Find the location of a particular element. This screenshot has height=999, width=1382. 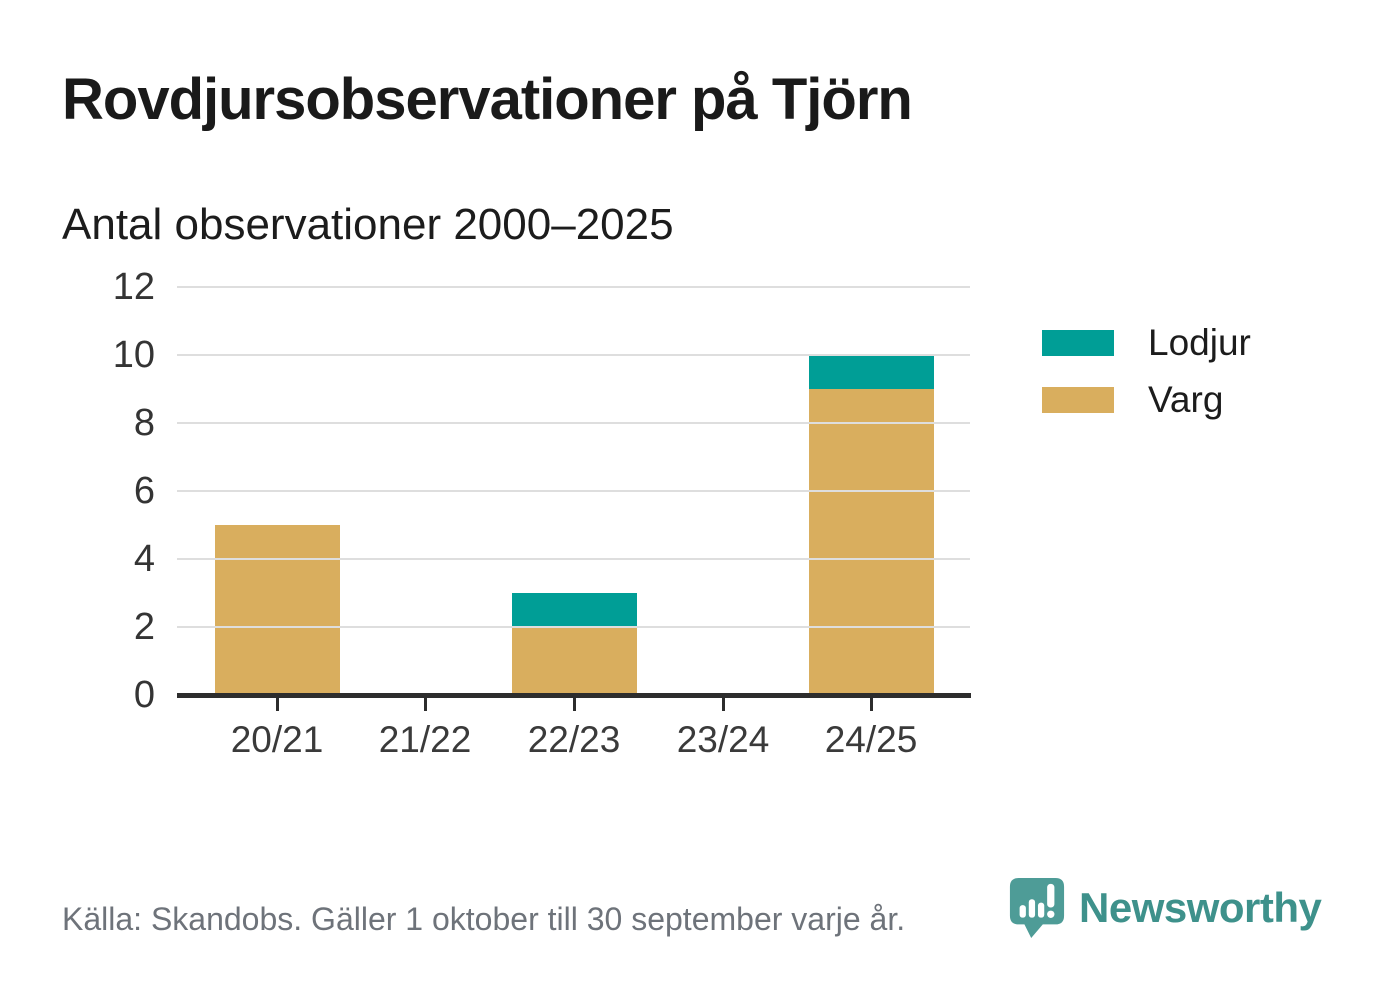

y-tick-label: 12 is located at coordinates (133, 287).